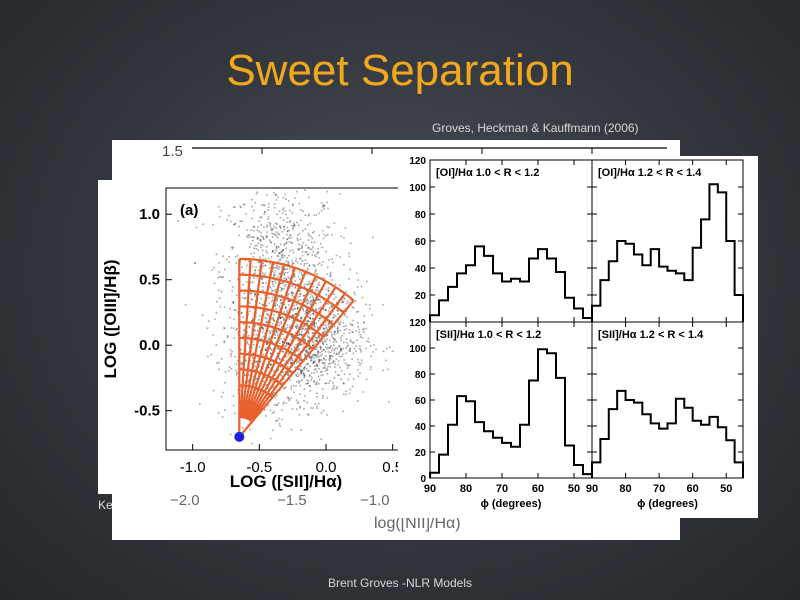  I want to click on histogram-xtick-label: 60, so click(693, 489).